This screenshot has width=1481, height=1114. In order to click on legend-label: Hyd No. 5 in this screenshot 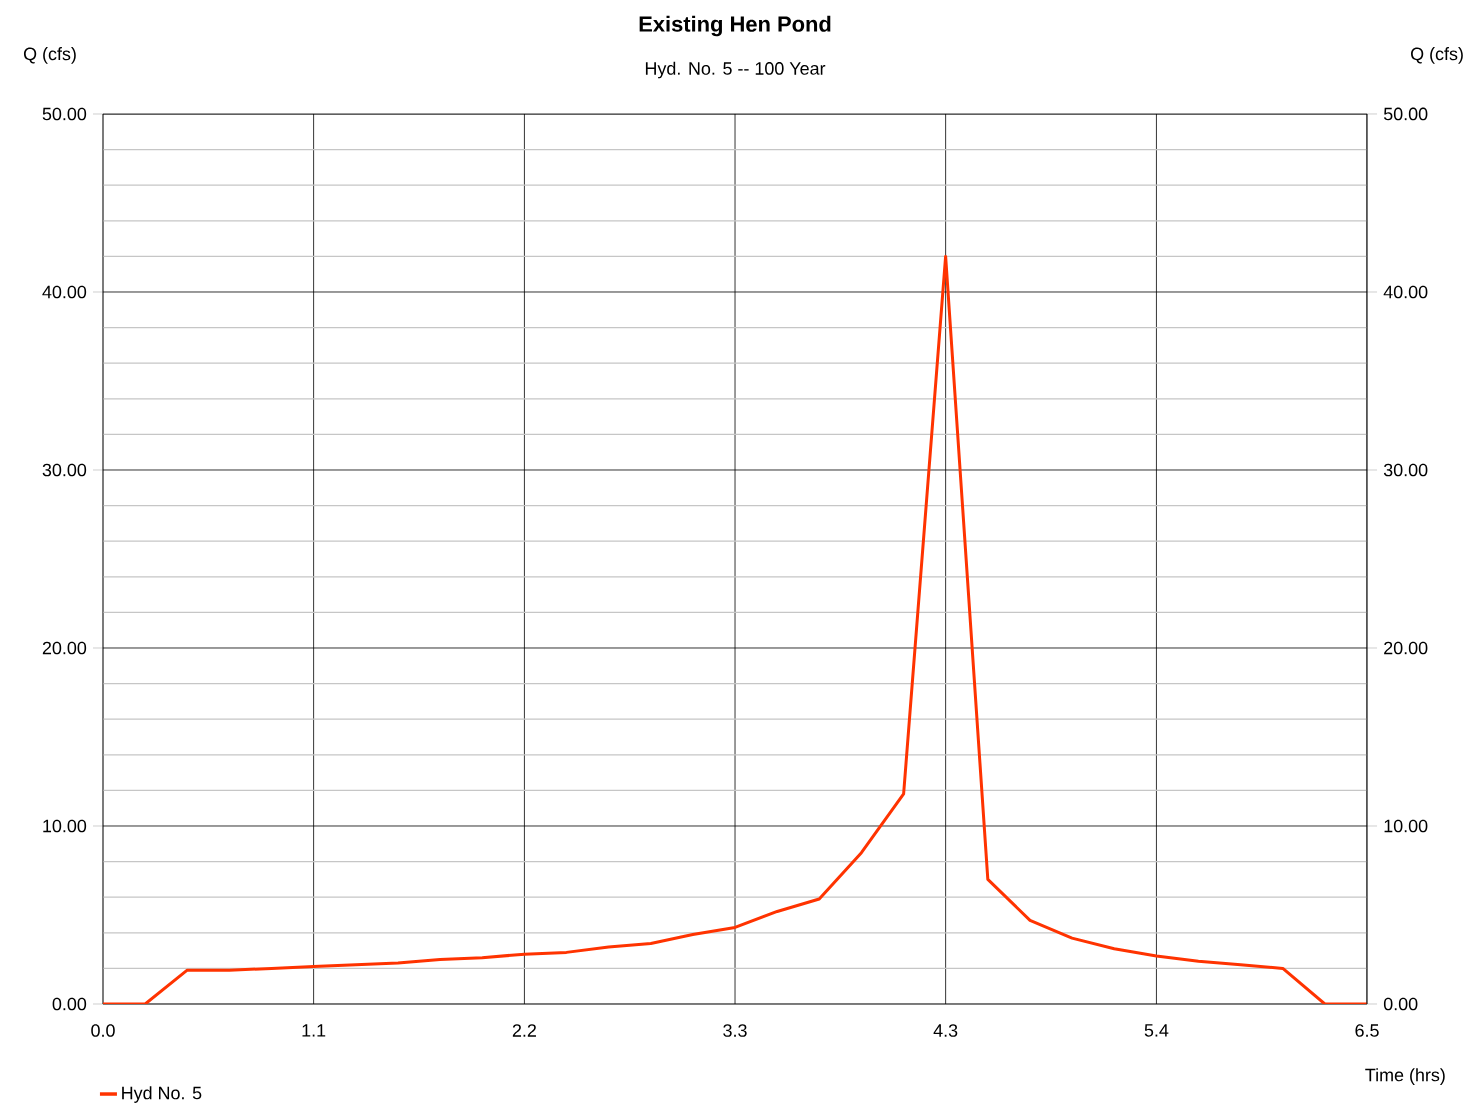, I will do `click(162, 1094)`.